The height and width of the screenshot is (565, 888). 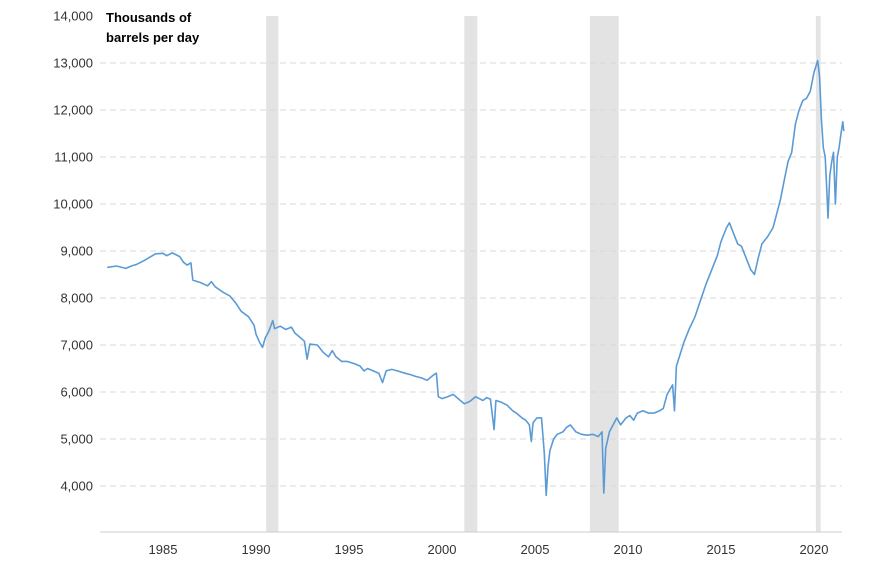 What do you see at coordinates (149, 17) in the screenshot?
I see `unit-label-line1: Thousands of` at bounding box center [149, 17].